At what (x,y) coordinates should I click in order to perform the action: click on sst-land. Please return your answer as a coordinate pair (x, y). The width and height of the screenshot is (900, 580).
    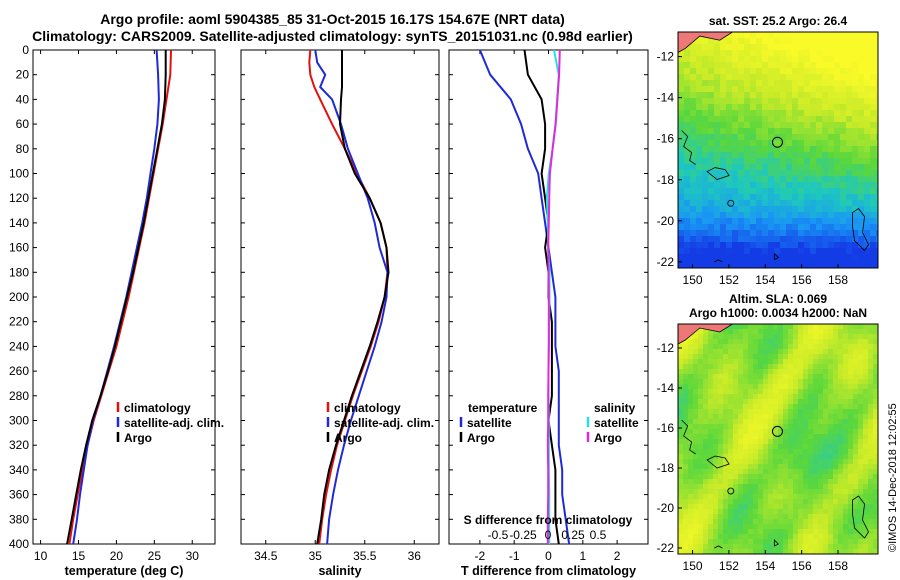
    Looking at the image, I should click on (706, 42).